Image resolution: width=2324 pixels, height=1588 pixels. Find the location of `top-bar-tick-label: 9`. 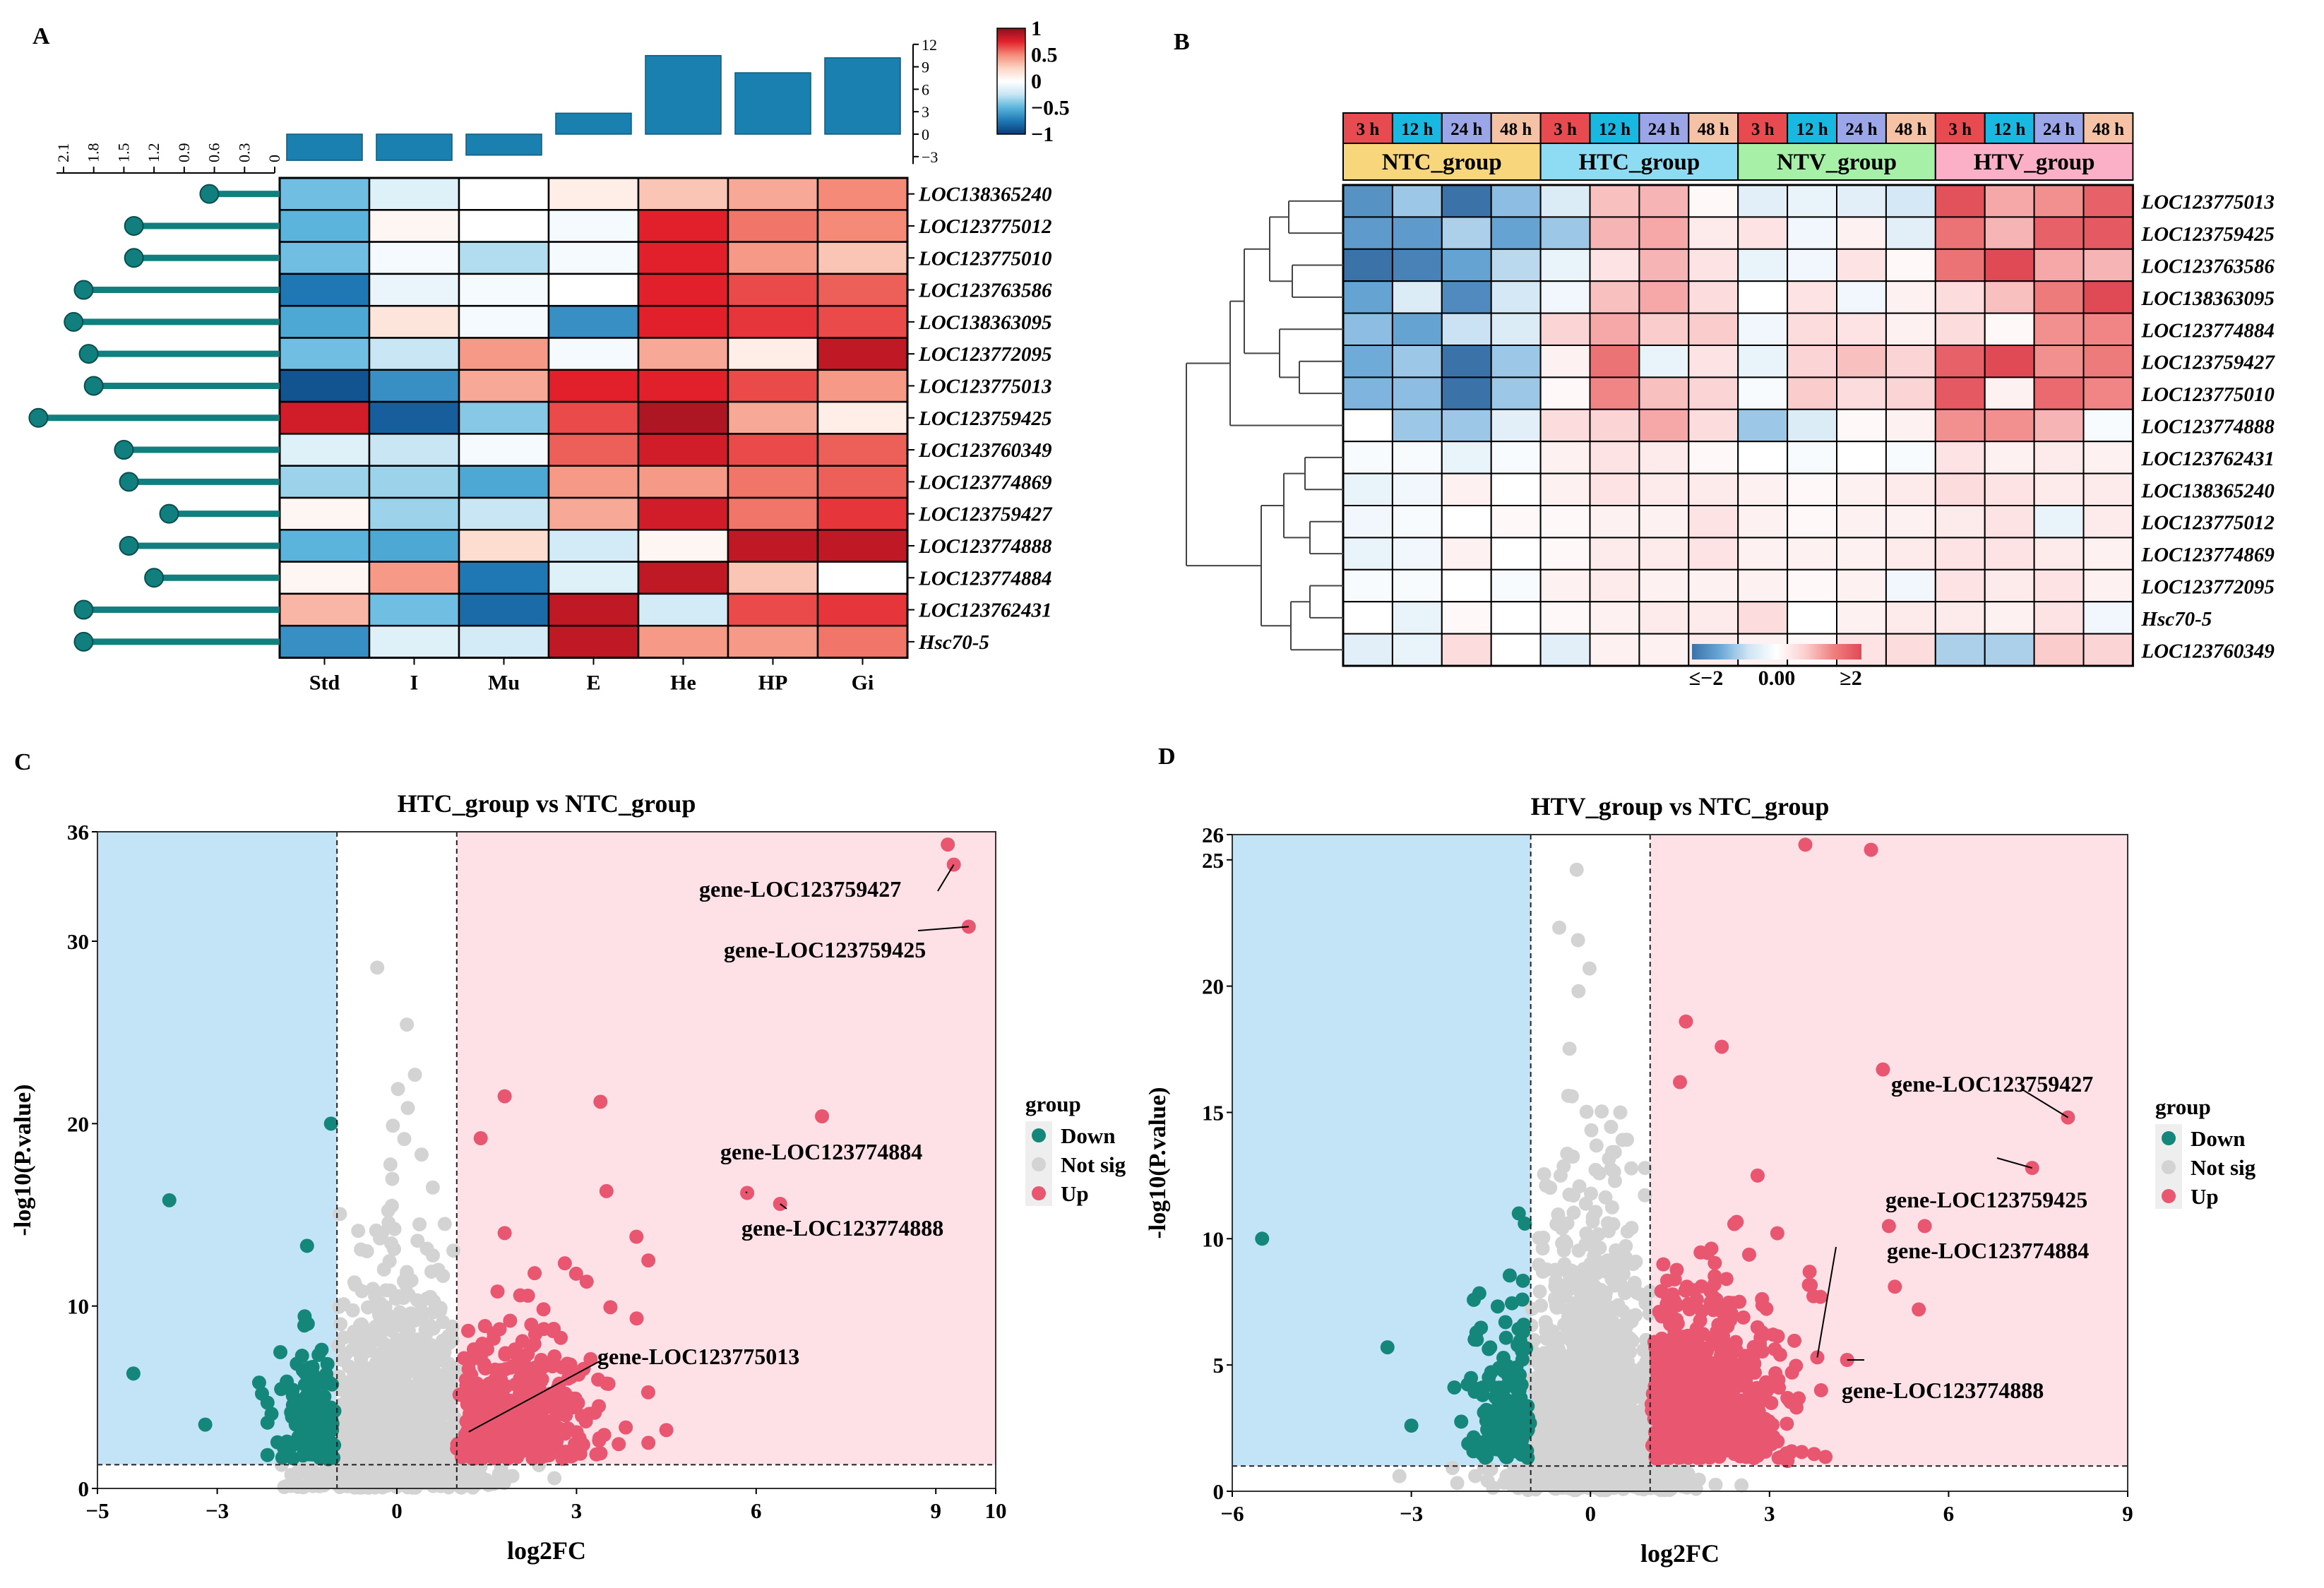

top-bar-tick-label: 9 is located at coordinates (925, 67).